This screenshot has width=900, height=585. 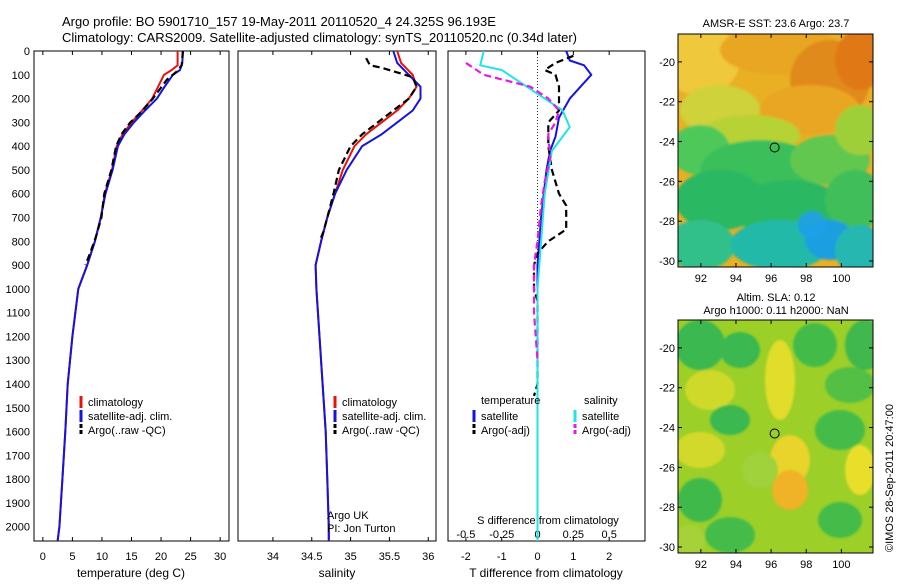 What do you see at coordinates (18, 385) in the screenshot?
I see `depth-tick-label: 1400` at bounding box center [18, 385].